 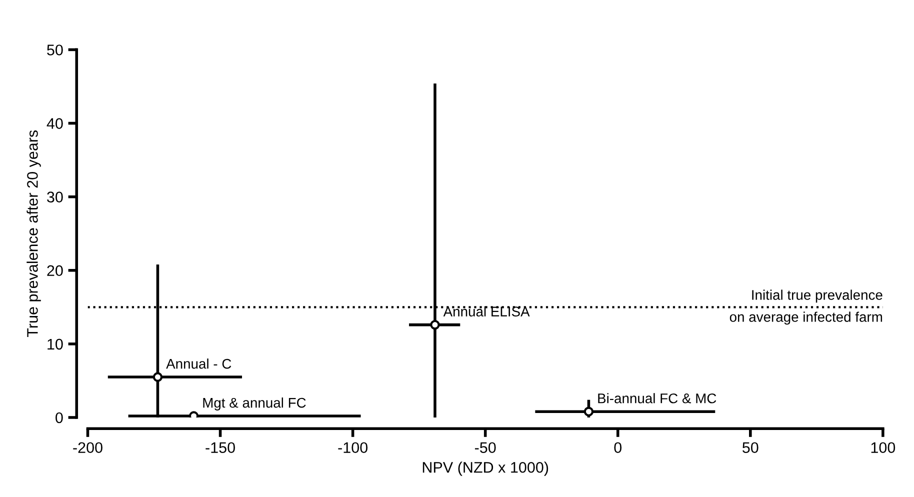 What do you see at coordinates (485, 469) in the screenshot?
I see `x-axis-title: NPV (NZD x 1000)` at bounding box center [485, 469].